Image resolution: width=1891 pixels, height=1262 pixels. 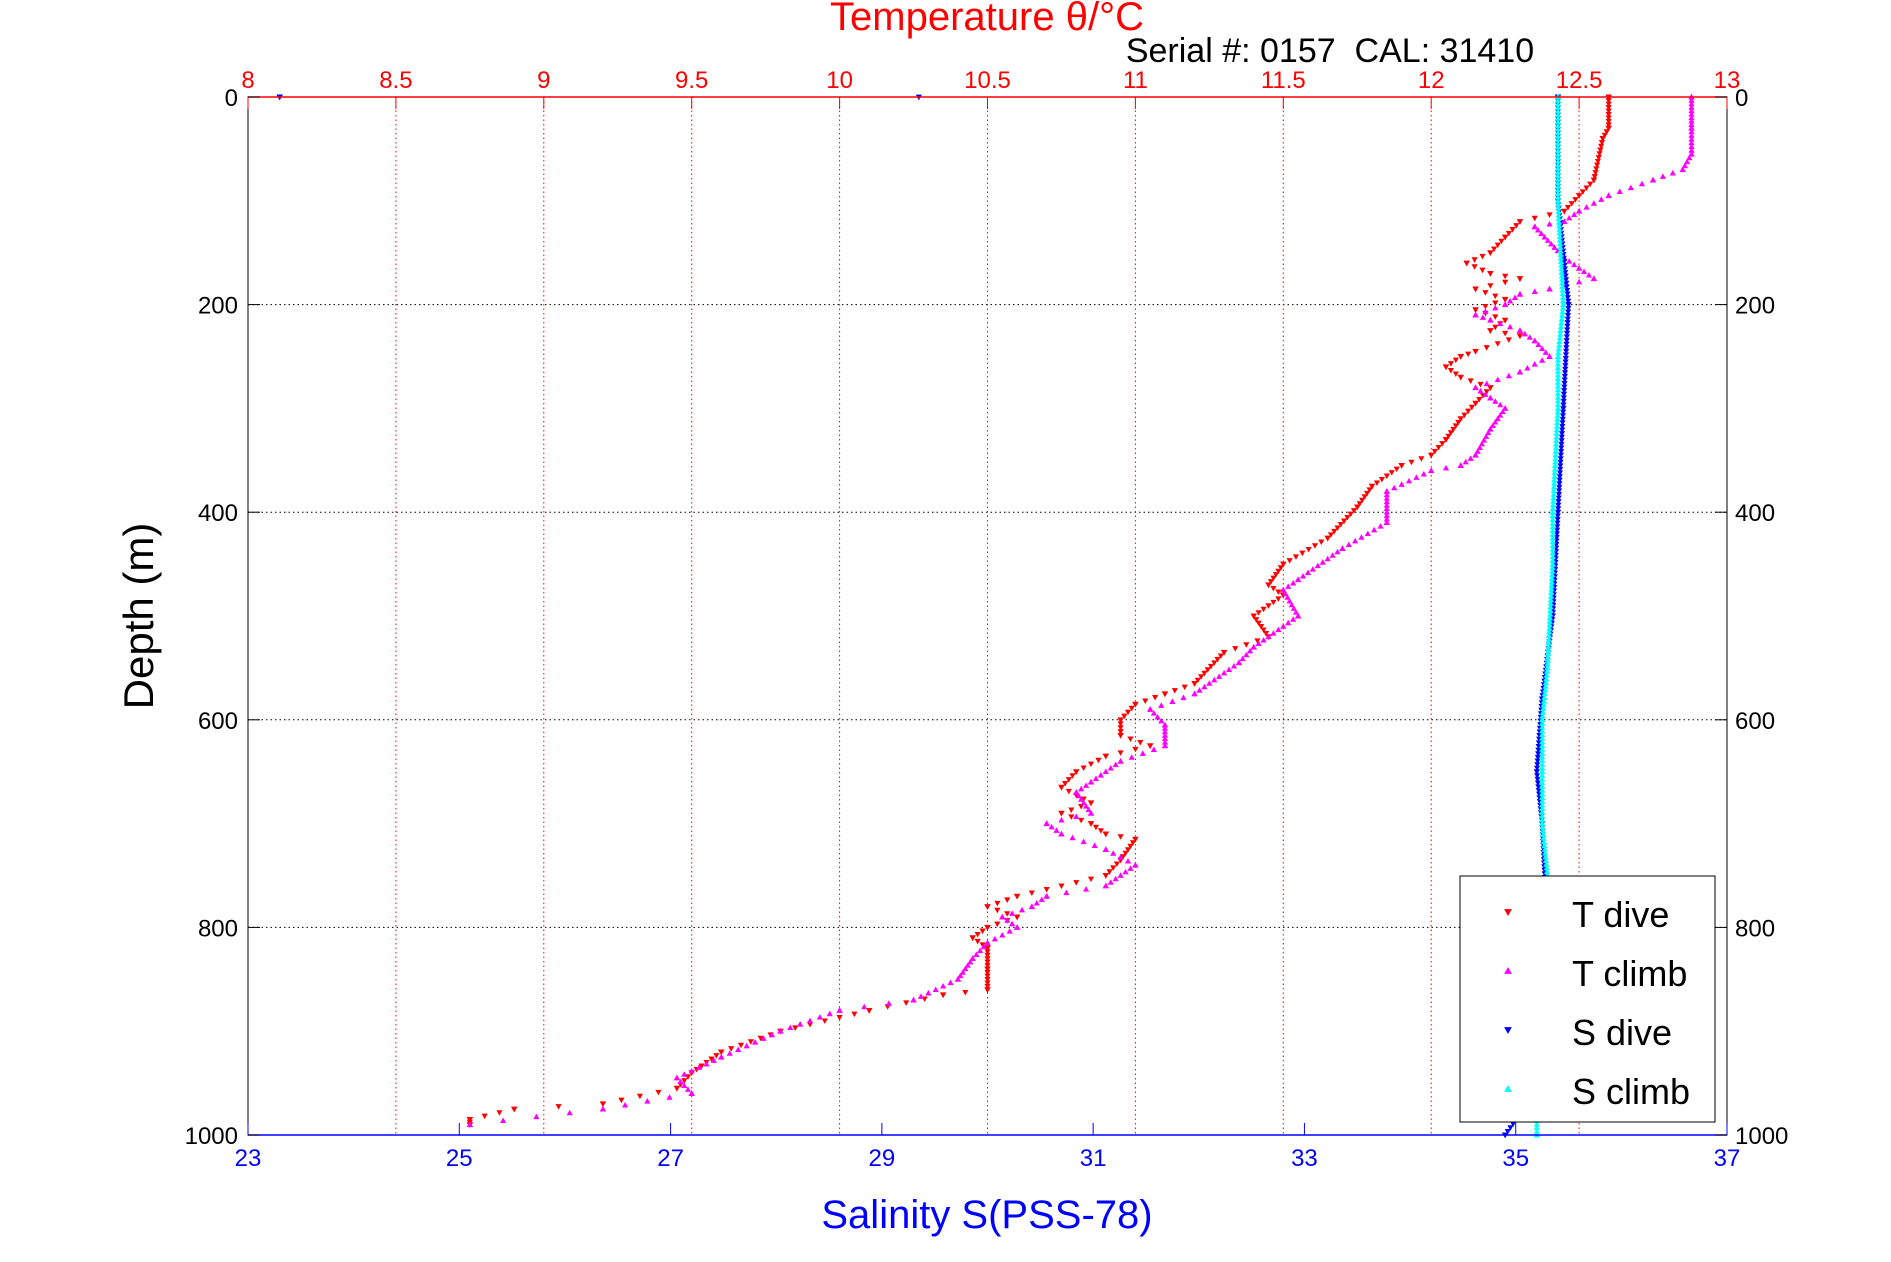 I want to click on legend-marker, so click(x=1508, y=1031).